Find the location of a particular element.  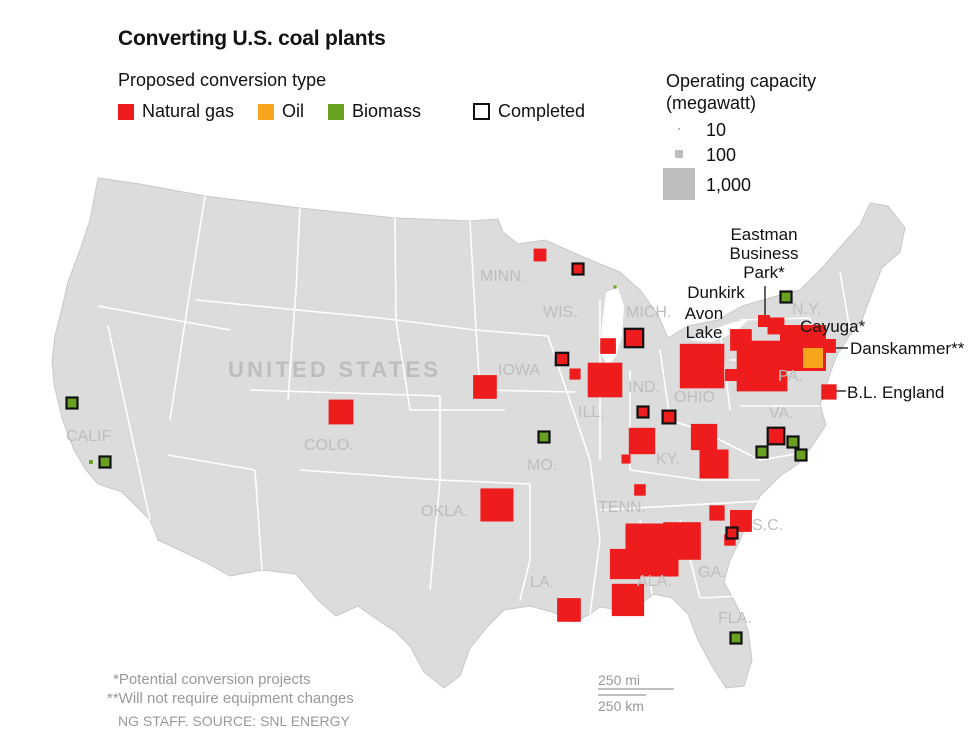

eastman-label-line2: Business is located at coordinates (764, 253).